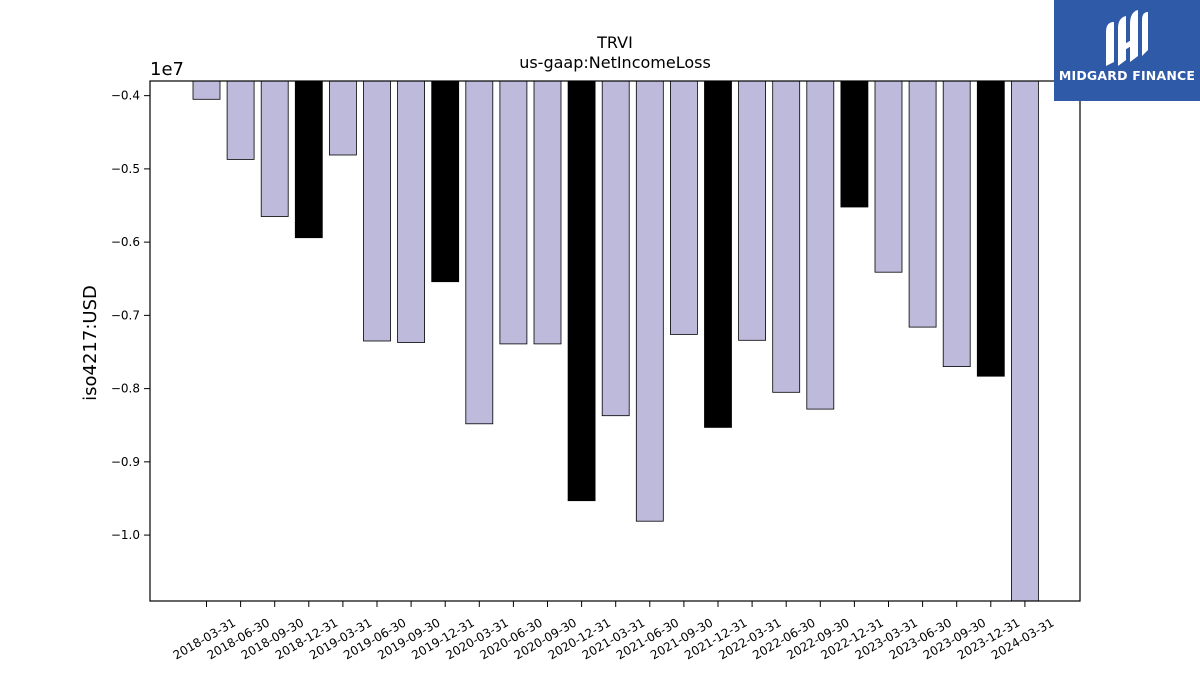 This screenshot has height=675, width=1200. I want to click on brand-logo: MIDGARD FINANCE, so click(1127, 50).